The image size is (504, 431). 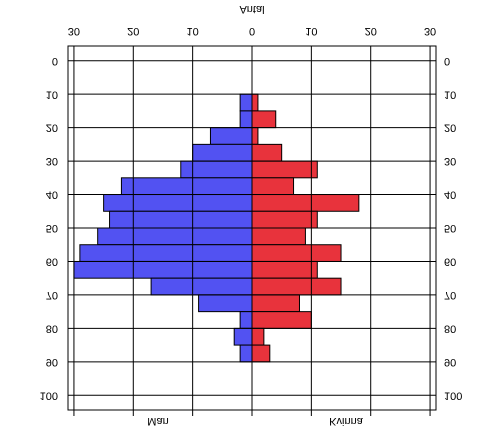 What do you see at coordinates (251, 9) in the screenshot?
I see `axis-label: Antal` at bounding box center [251, 9].